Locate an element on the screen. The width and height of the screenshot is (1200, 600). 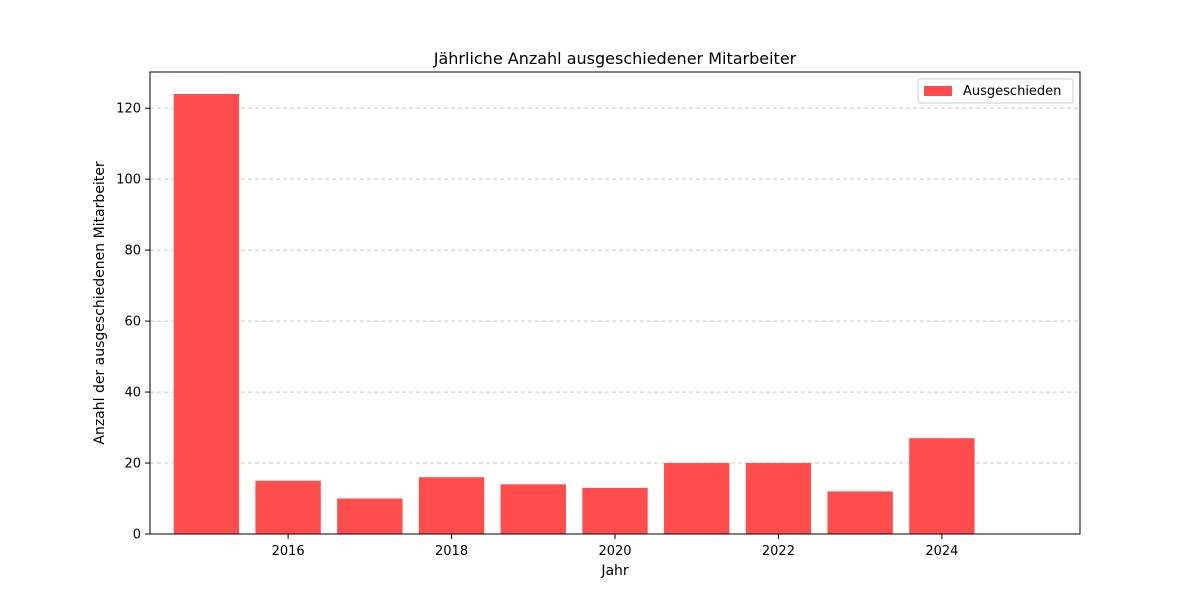
legend-box is located at coordinates (995, 91).